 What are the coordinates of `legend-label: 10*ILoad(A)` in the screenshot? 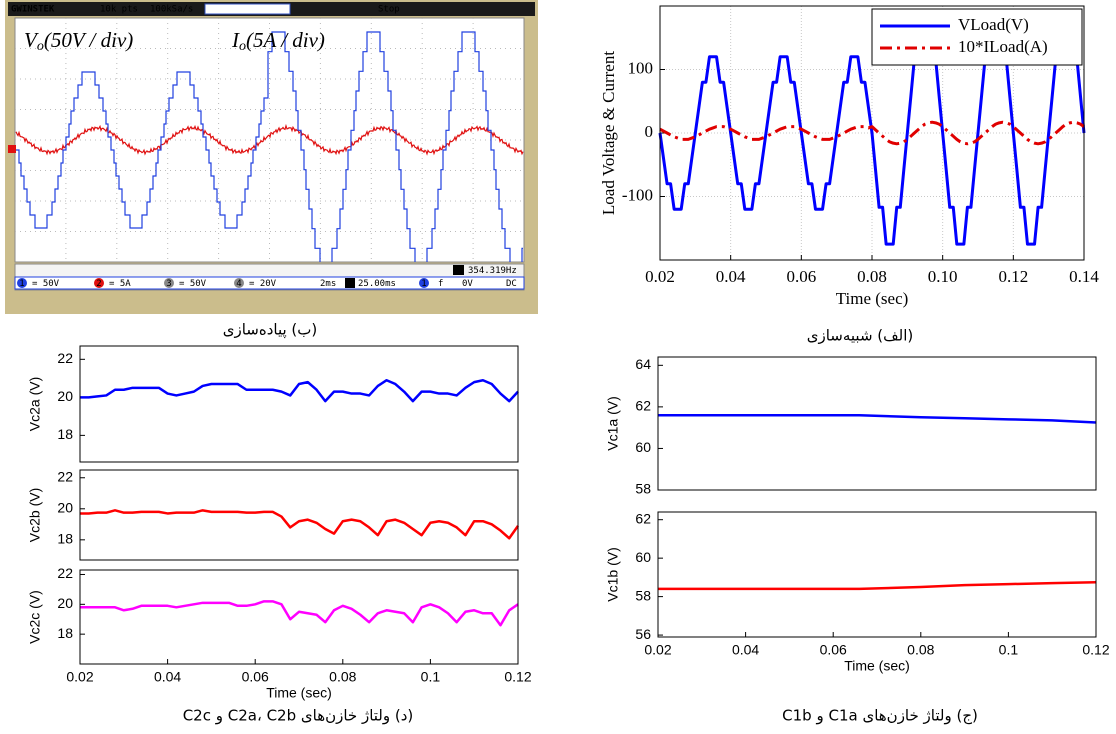 It's located at (1003, 46).